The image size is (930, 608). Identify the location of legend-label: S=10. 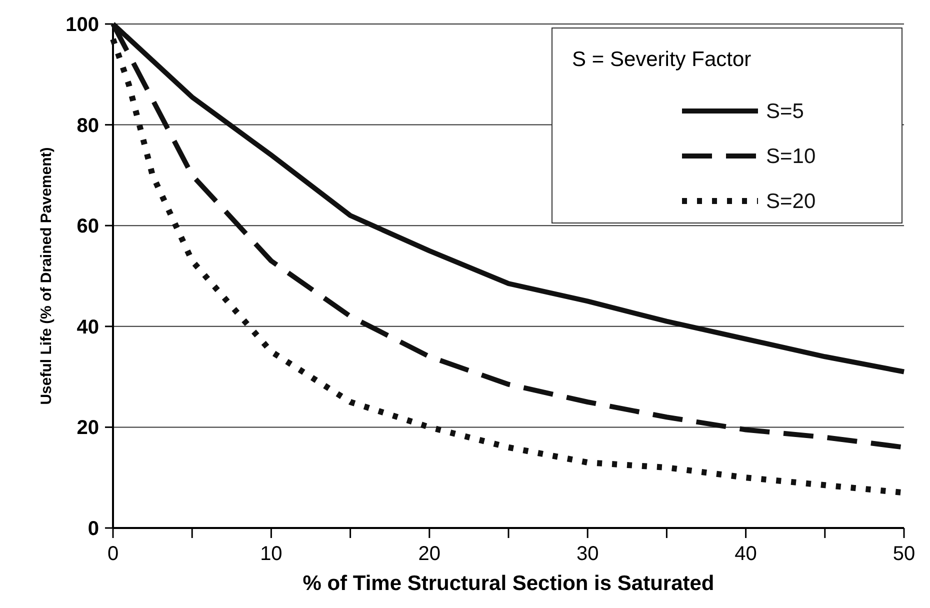
(791, 156).